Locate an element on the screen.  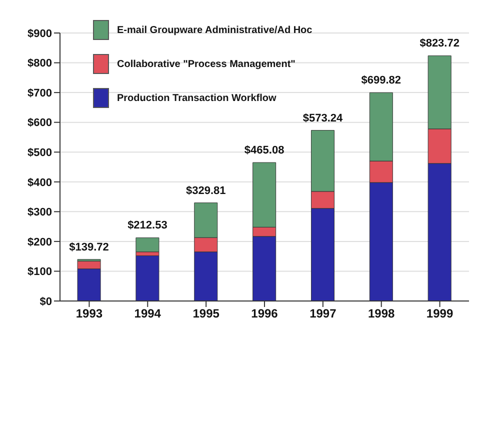
total-label: $823.72 is located at coordinates (440, 44).